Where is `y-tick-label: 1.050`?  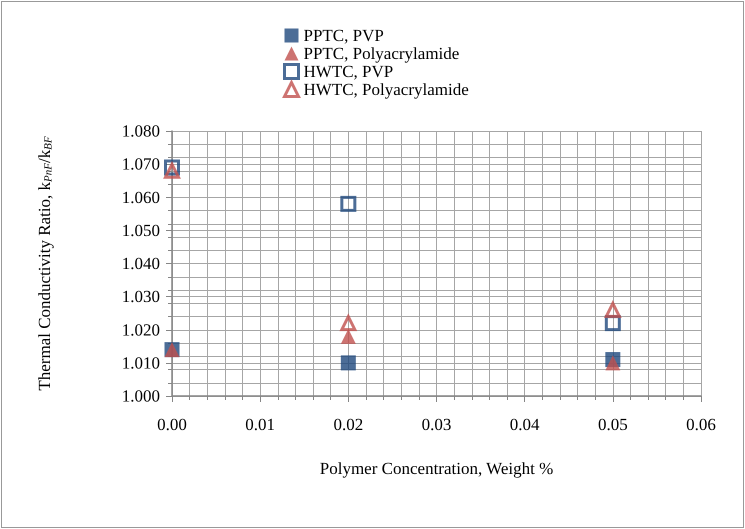 y-tick-label: 1.050 is located at coordinates (141, 230).